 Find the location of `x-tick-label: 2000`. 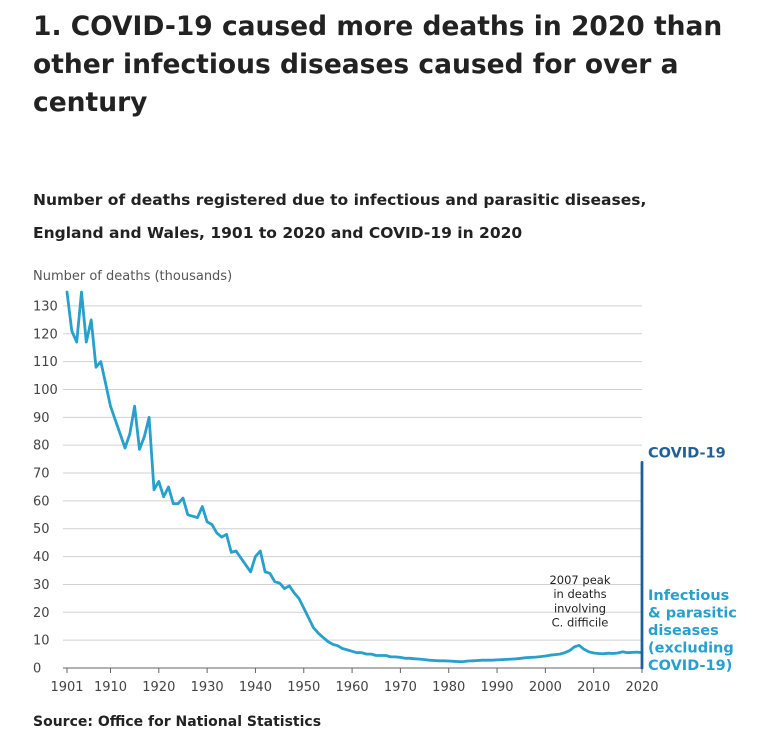

x-tick-label: 2000 is located at coordinates (545, 687).